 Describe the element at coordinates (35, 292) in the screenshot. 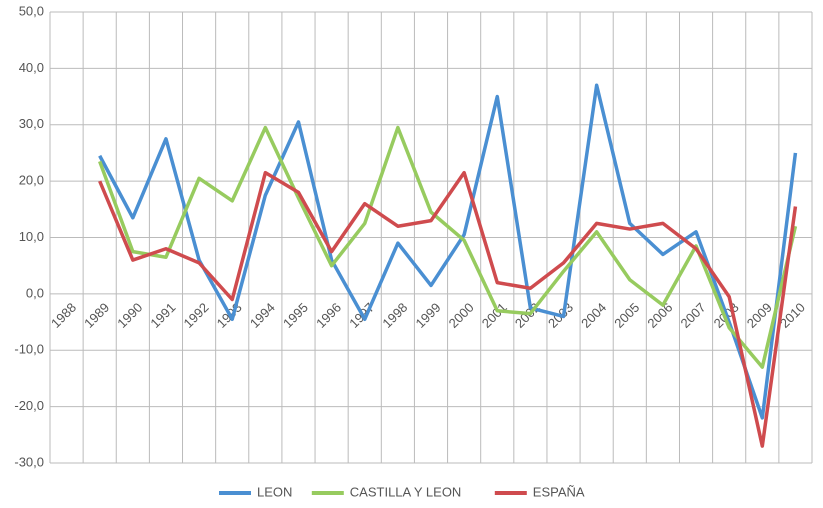

I see `y-tick-label: 0,0` at that location.